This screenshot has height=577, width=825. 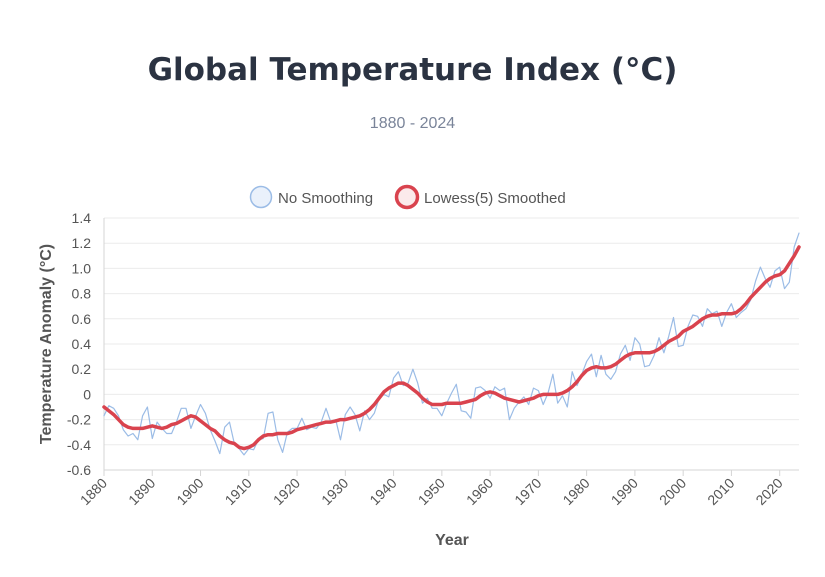 I want to click on legend-swatch-lowess-smoothed, so click(x=407, y=197).